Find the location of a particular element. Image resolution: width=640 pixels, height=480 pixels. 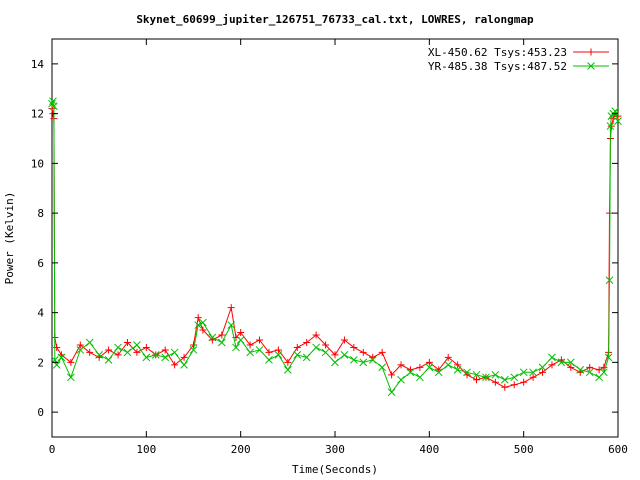

x-tick-label: 500 is located at coordinates (524, 449).